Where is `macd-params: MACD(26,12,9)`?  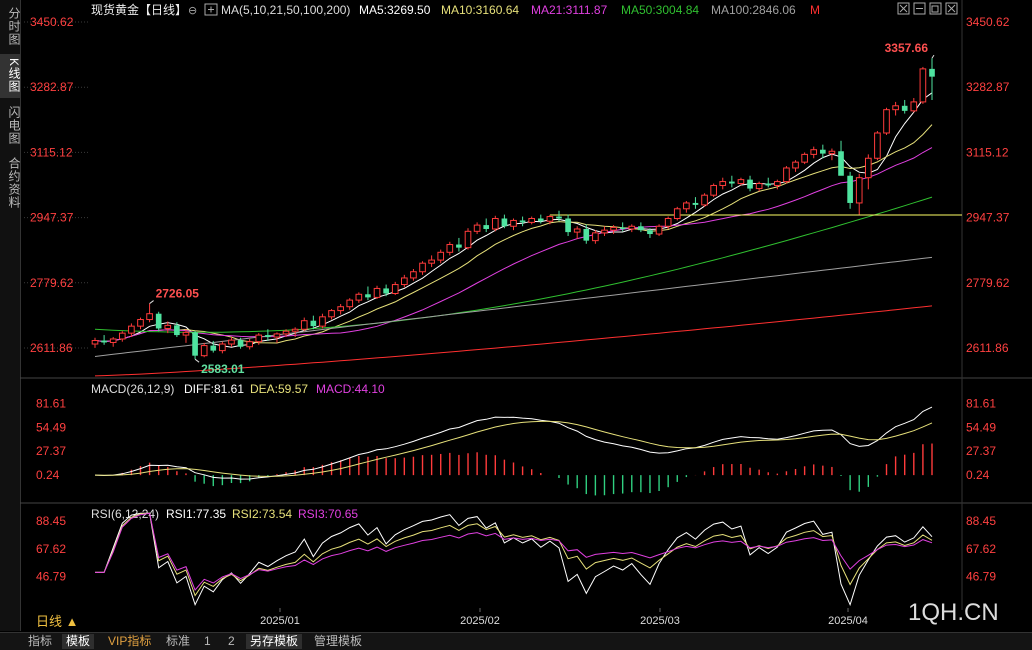
macd-params: MACD(26,12,9) is located at coordinates (132, 389).